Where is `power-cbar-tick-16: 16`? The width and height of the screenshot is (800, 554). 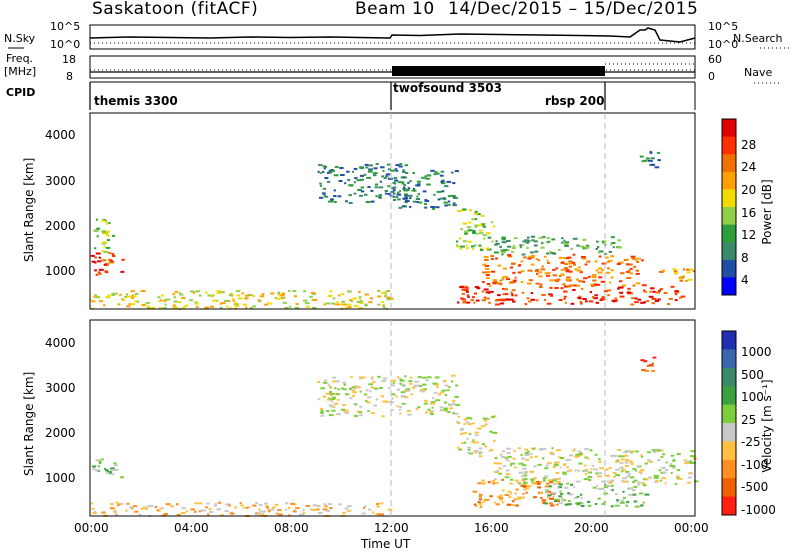 power-cbar-tick-16: 16 is located at coordinates (749, 213).